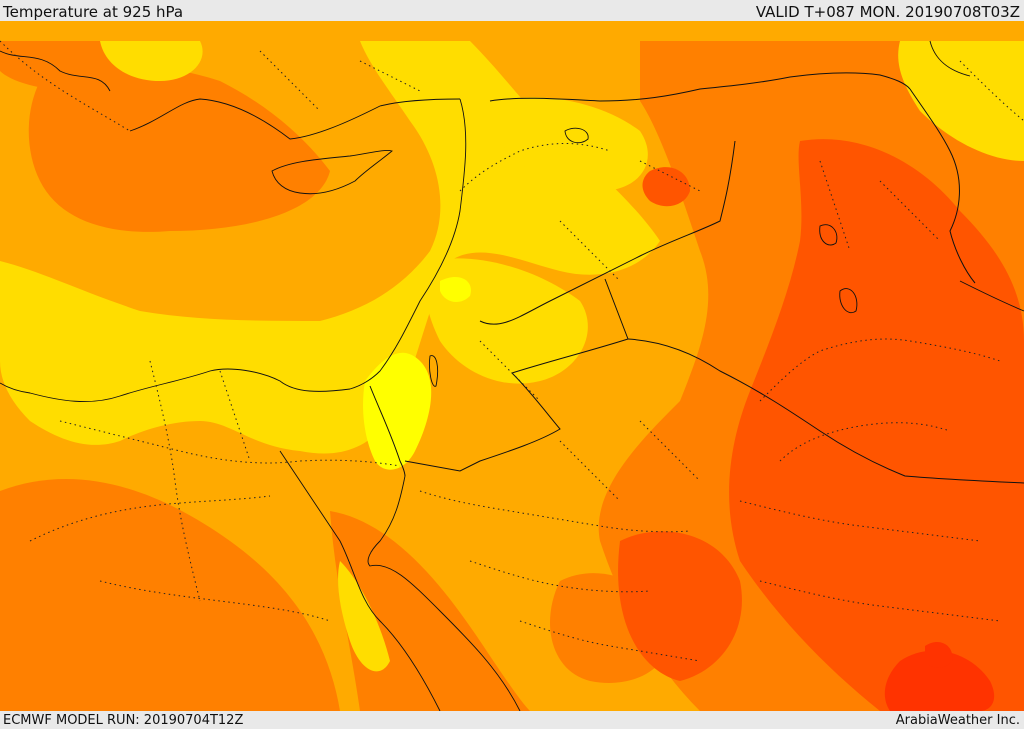 This screenshot has height=729, width=1024. I want to click on credit-label: ArabiaWeather Inc., so click(957, 720).